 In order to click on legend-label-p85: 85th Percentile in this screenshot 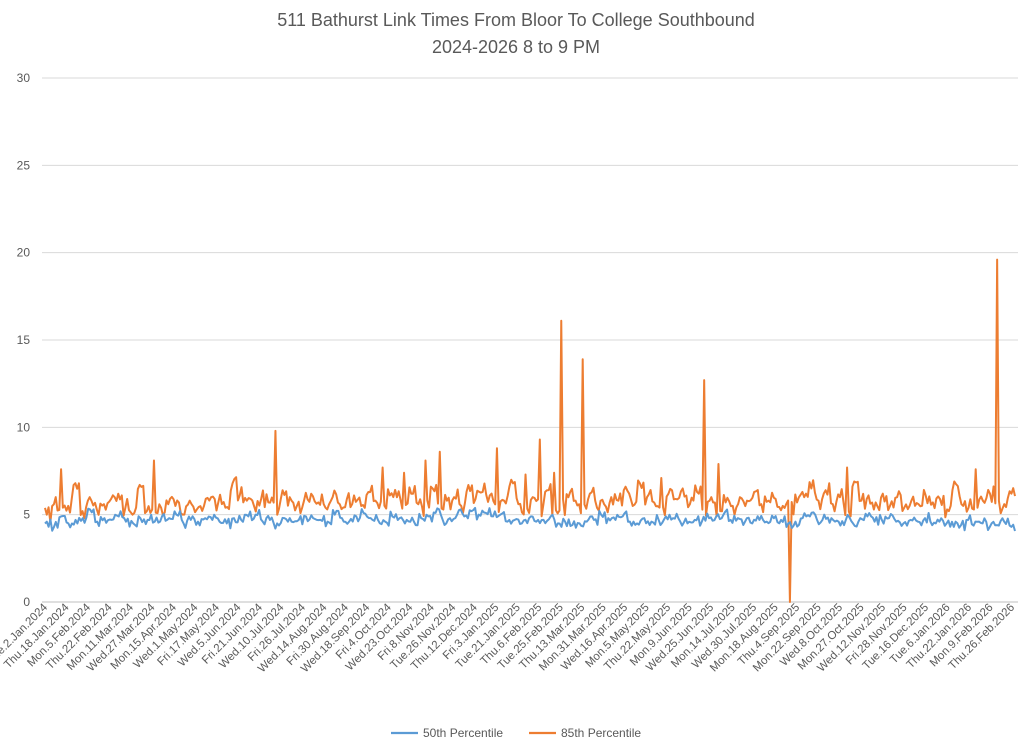, I will do `click(601, 733)`.